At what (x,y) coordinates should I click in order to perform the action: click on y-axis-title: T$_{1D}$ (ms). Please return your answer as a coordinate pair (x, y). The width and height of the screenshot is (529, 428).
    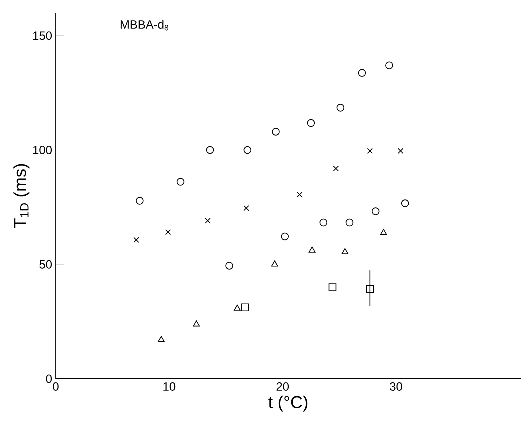
    Looking at the image, I should click on (22, 196).